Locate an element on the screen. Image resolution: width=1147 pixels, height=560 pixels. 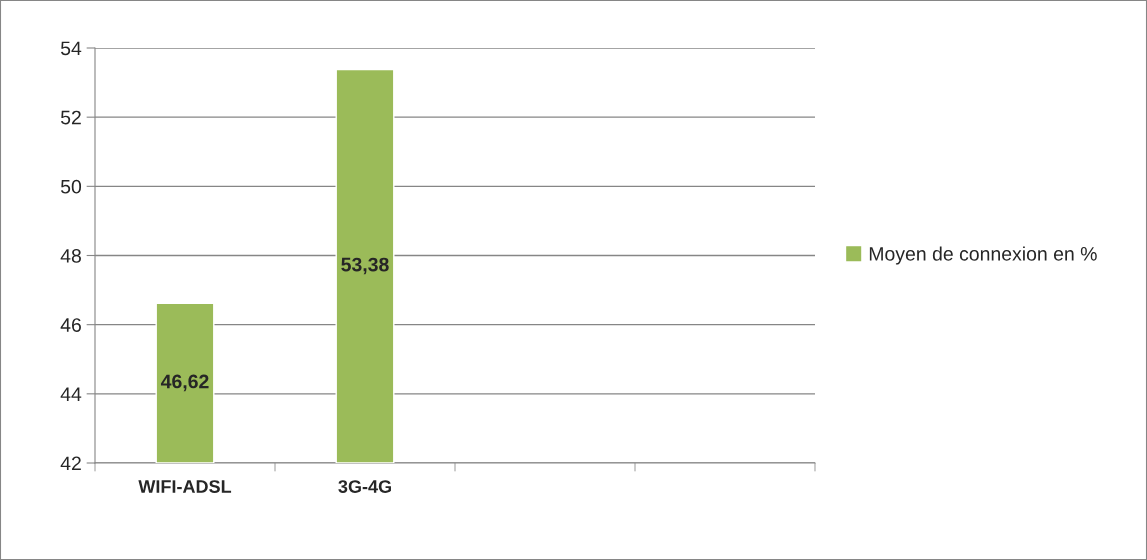
y-tick-label: 52 is located at coordinates (70, 117).